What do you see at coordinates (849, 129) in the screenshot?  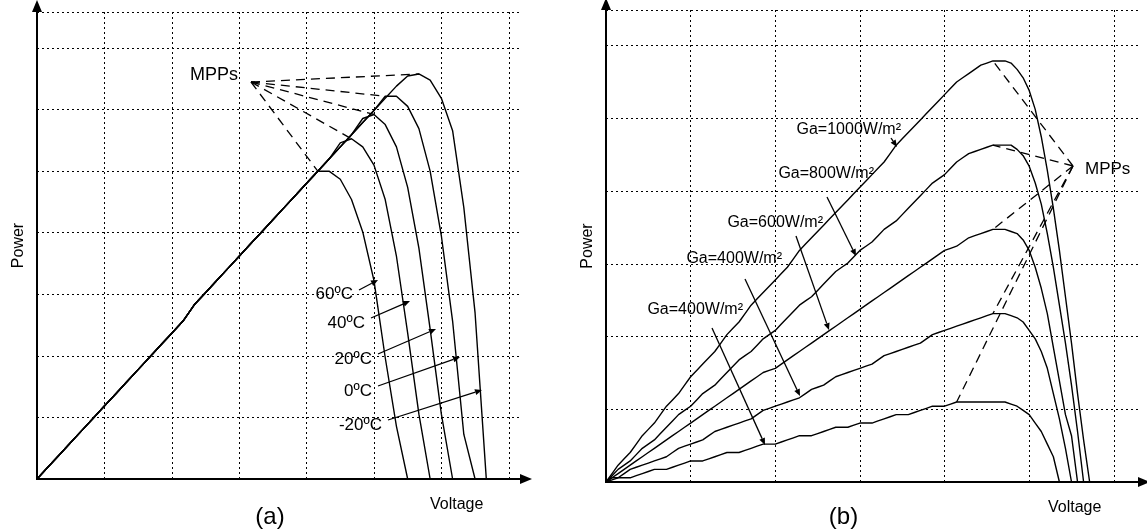 I see `annotation: Ga=1000W/m²` at bounding box center [849, 129].